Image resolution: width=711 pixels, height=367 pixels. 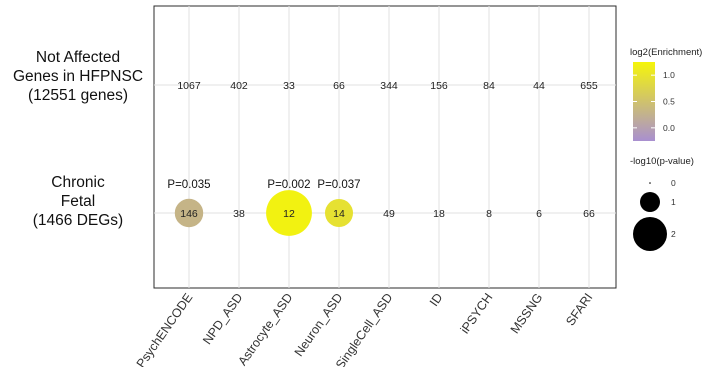 I want to click on x-tick-label: PsychENCODE, so click(x=165, y=329).